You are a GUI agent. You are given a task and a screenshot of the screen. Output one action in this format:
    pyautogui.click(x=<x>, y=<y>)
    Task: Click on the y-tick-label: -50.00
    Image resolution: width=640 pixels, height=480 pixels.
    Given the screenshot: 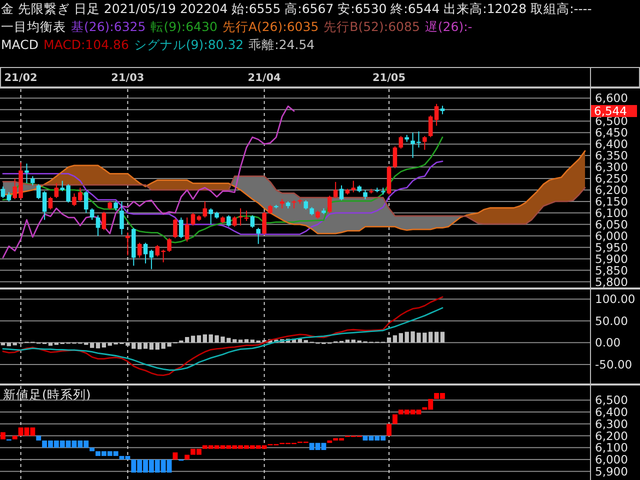 What is the action you would take?
    pyautogui.click(x=613, y=364)
    